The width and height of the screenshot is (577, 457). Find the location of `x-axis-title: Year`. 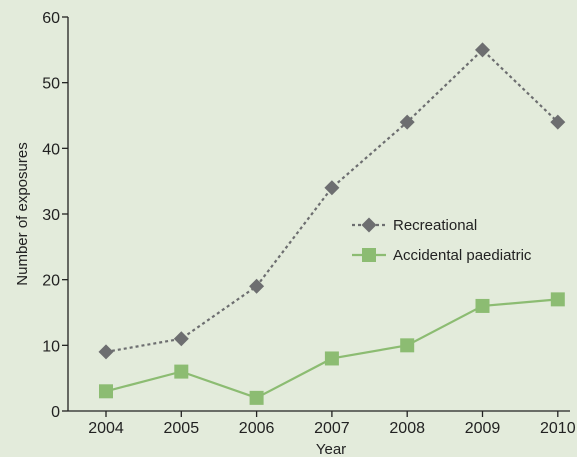

x-axis-title: Year is located at coordinates (331, 449).